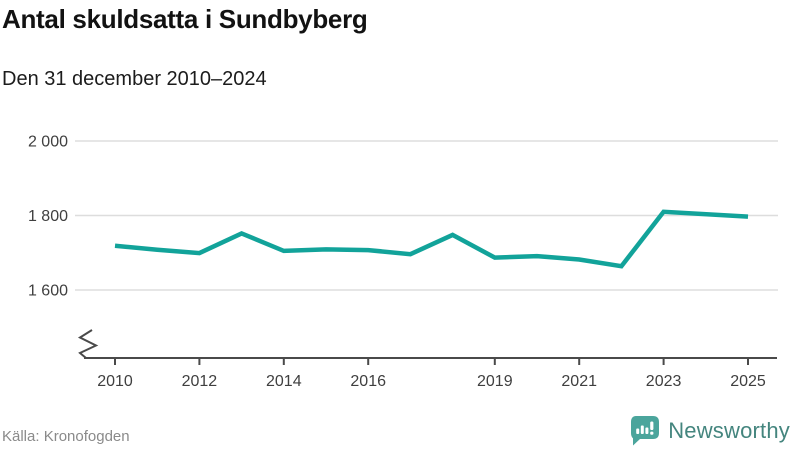  What do you see at coordinates (48, 291) in the screenshot?
I see `y-tick-label: 1 600` at bounding box center [48, 291].